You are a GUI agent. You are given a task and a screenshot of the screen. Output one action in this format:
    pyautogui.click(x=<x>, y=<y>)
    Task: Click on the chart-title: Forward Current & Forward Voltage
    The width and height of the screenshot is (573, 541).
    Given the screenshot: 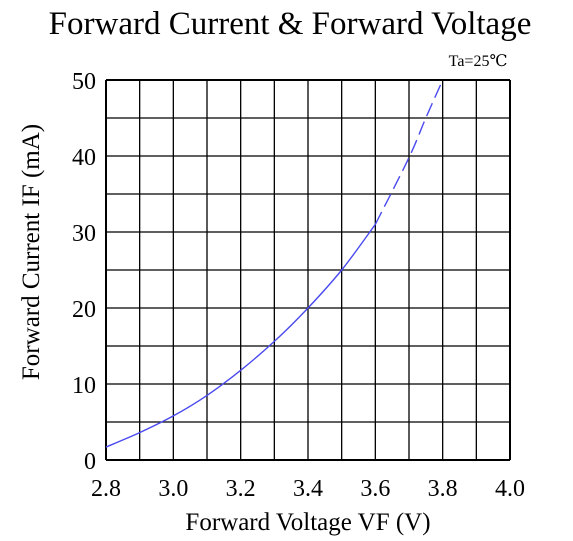 What is the action you would take?
    pyautogui.click(x=290, y=24)
    